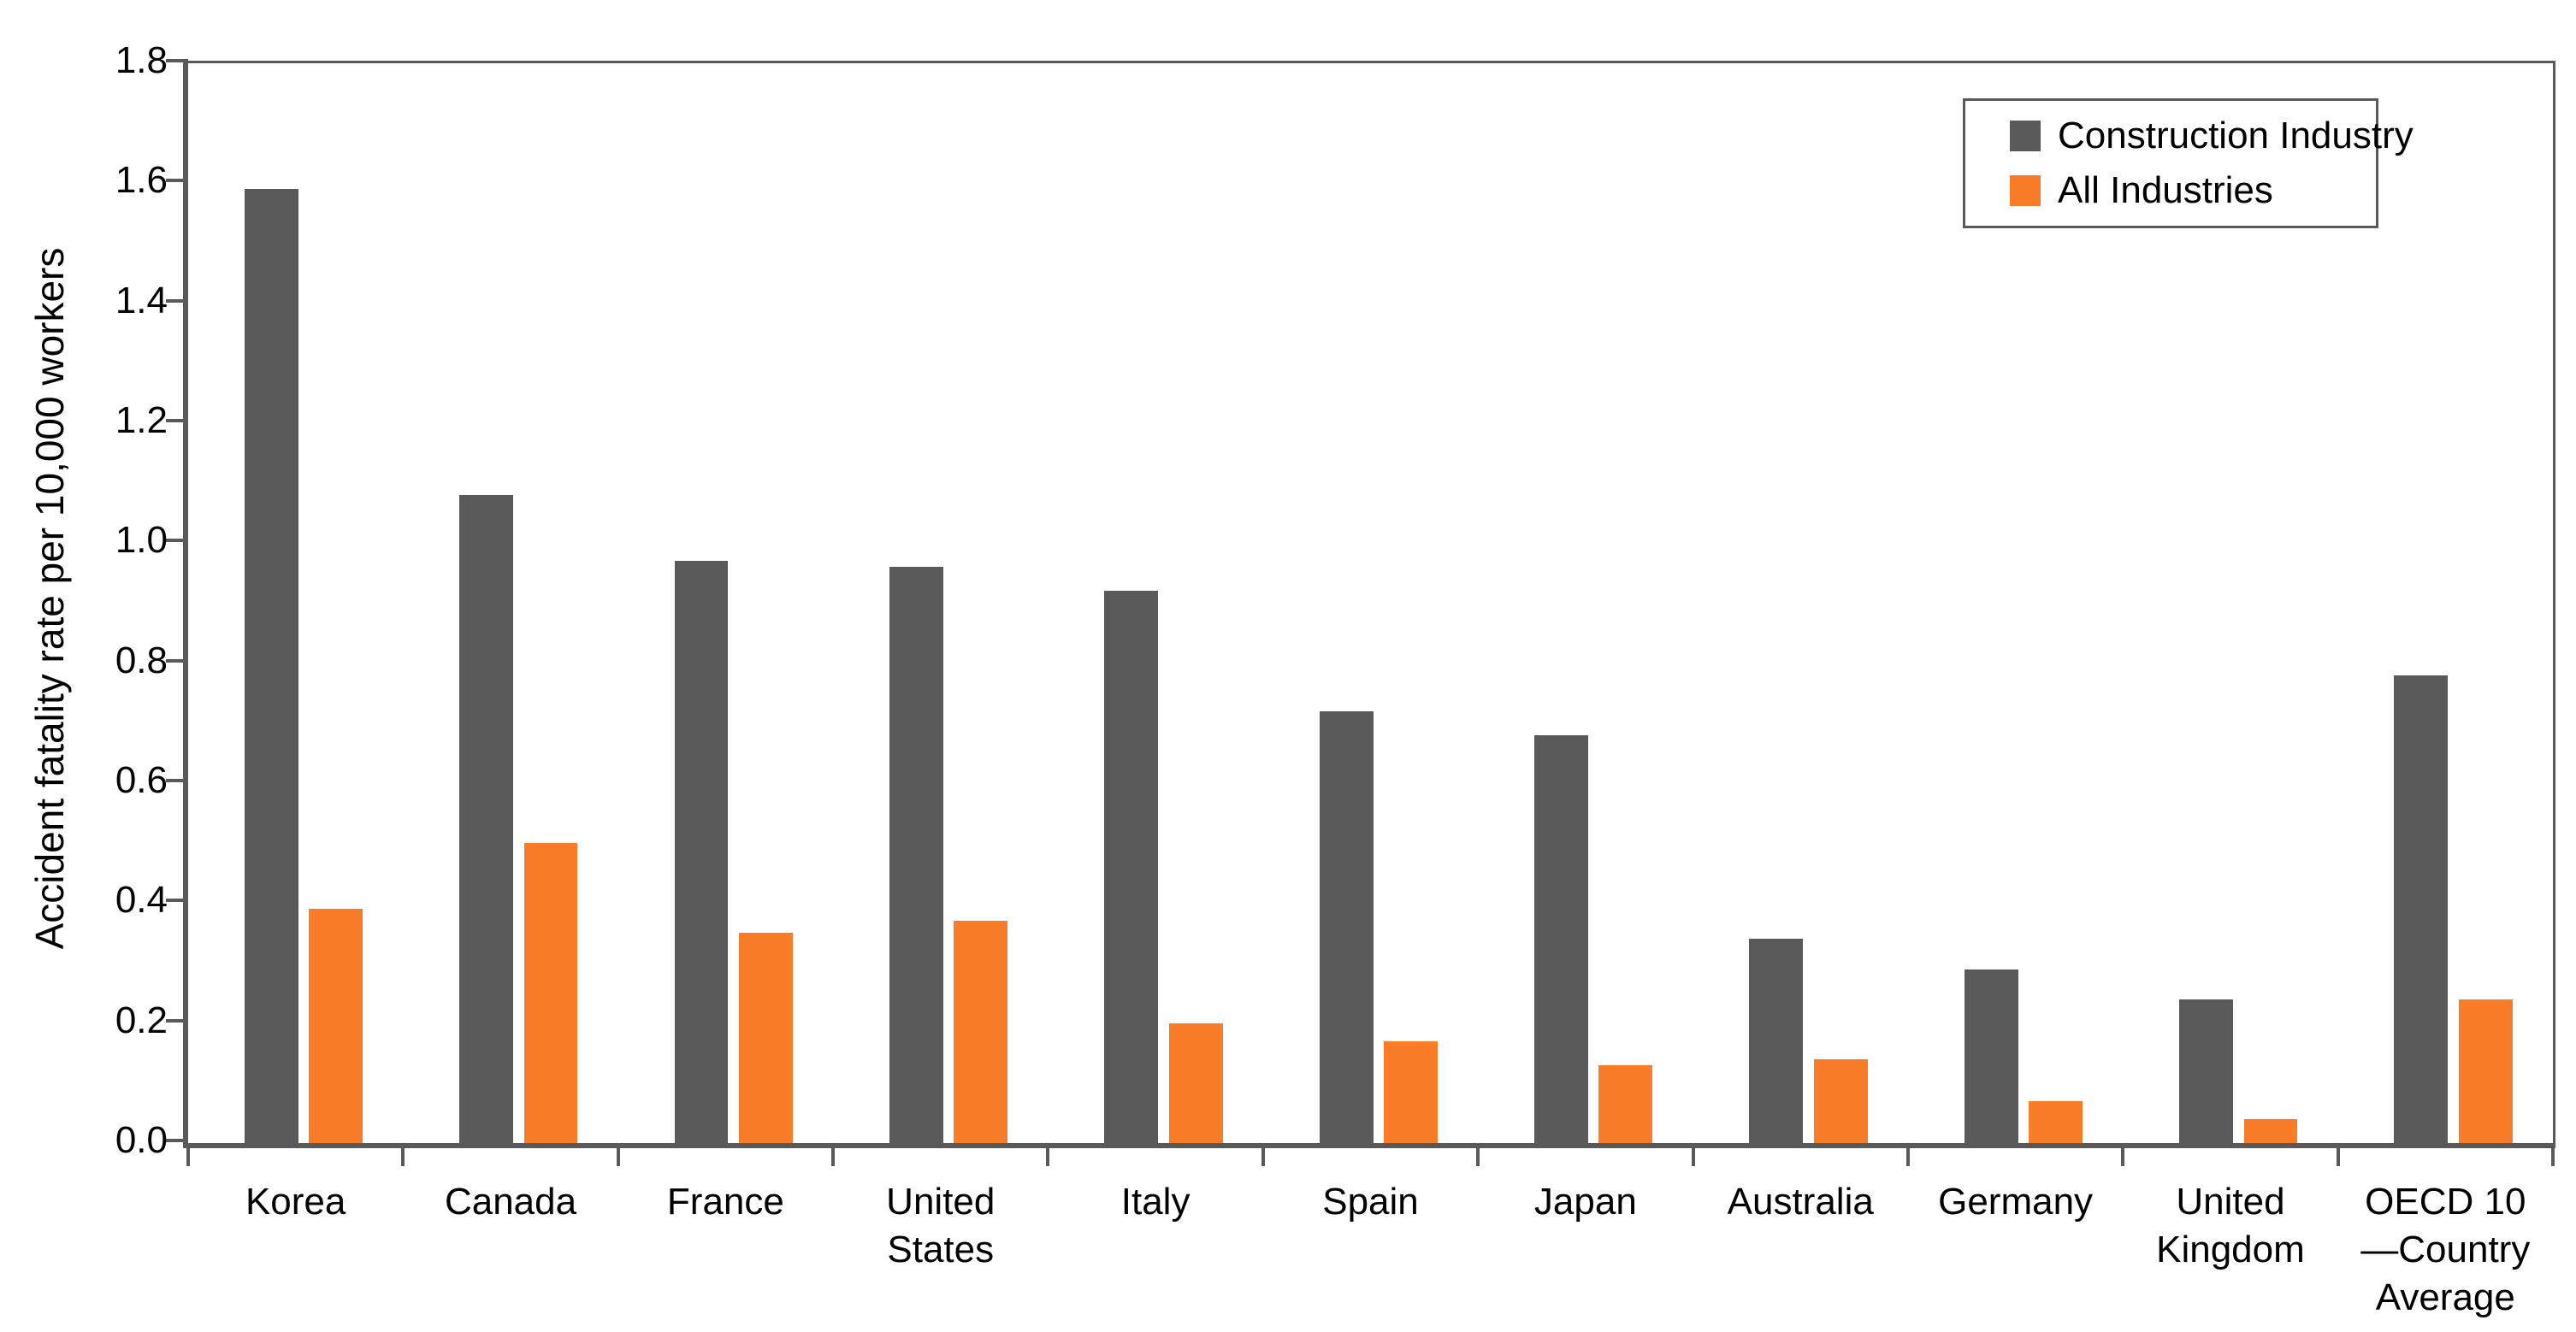 This screenshot has width=2576, height=1332. What do you see at coordinates (141, 300) in the screenshot?
I see `y-tick-label: 1.4` at bounding box center [141, 300].